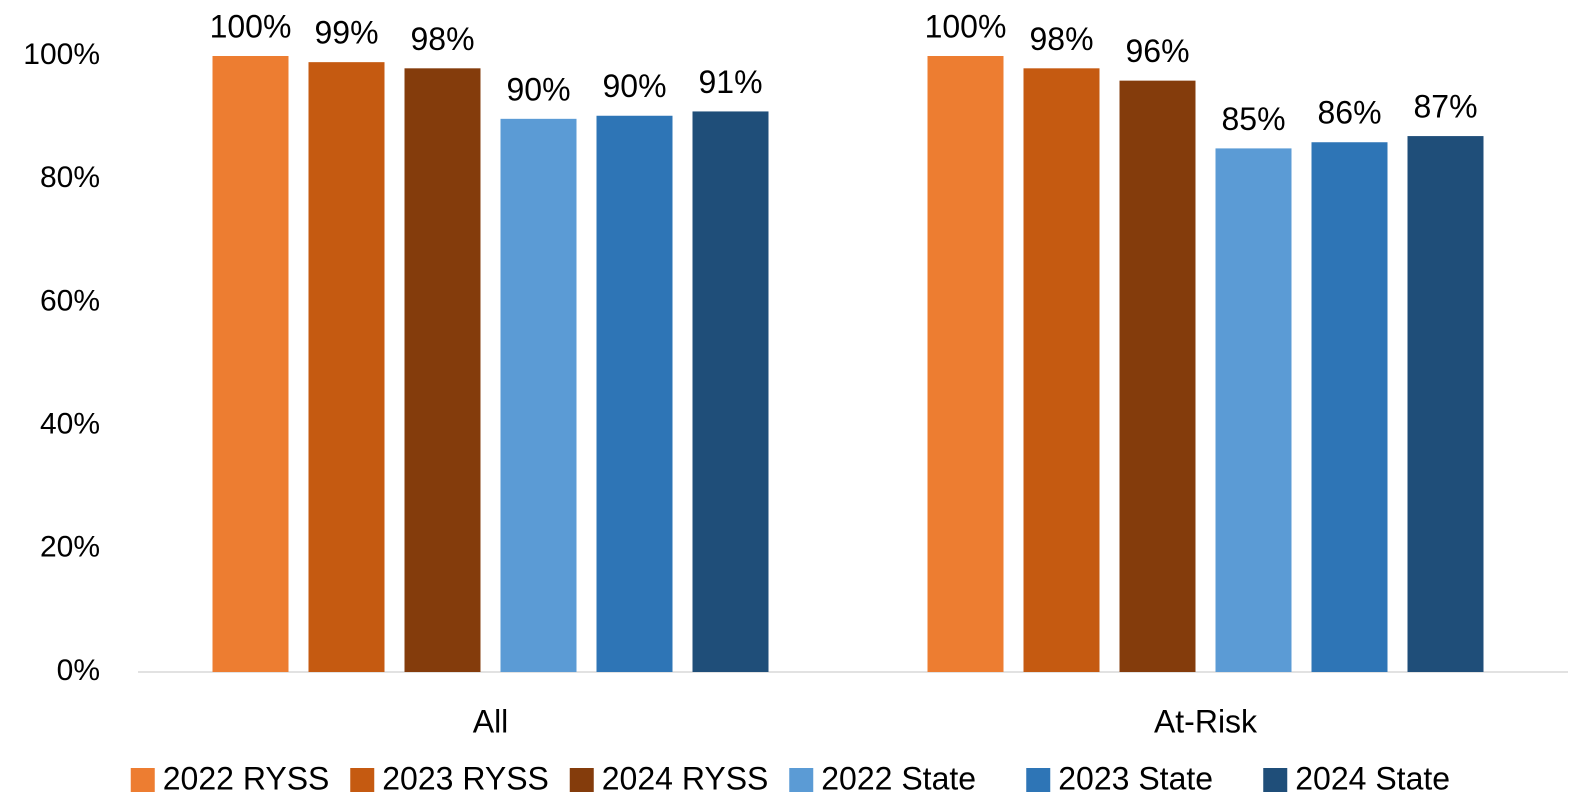 This screenshot has width=1589, height=811. I want to click on y-tick-label: 0%, so click(78, 670).